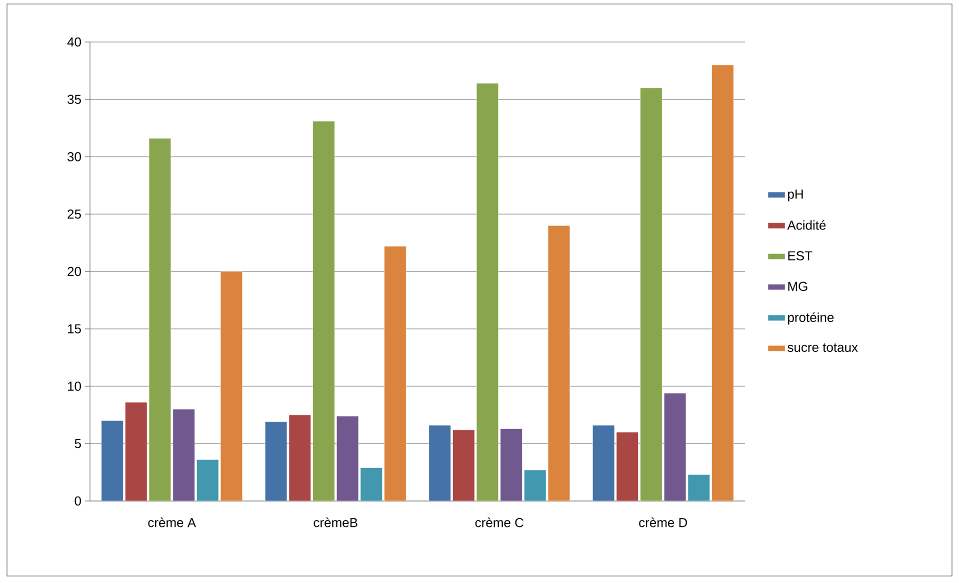 Image resolution: width=959 pixels, height=583 pixels. Describe the element at coordinates (77, 443) in the screenshot. I see `y-tick-label: 5` at that location.